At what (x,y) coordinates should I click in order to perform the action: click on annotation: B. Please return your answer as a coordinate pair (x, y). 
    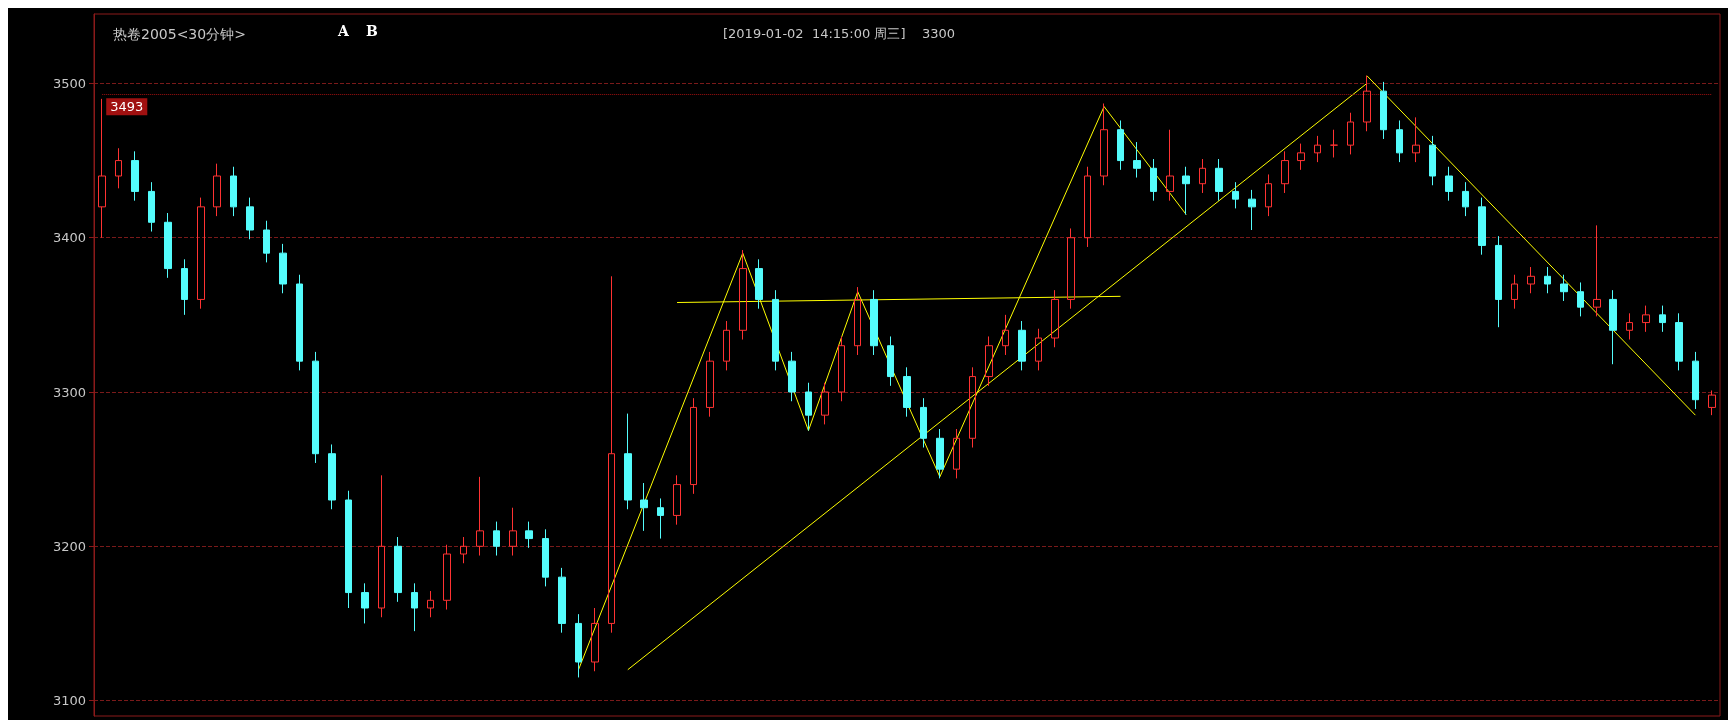
    Looking at the image, I should click on (372, 31).